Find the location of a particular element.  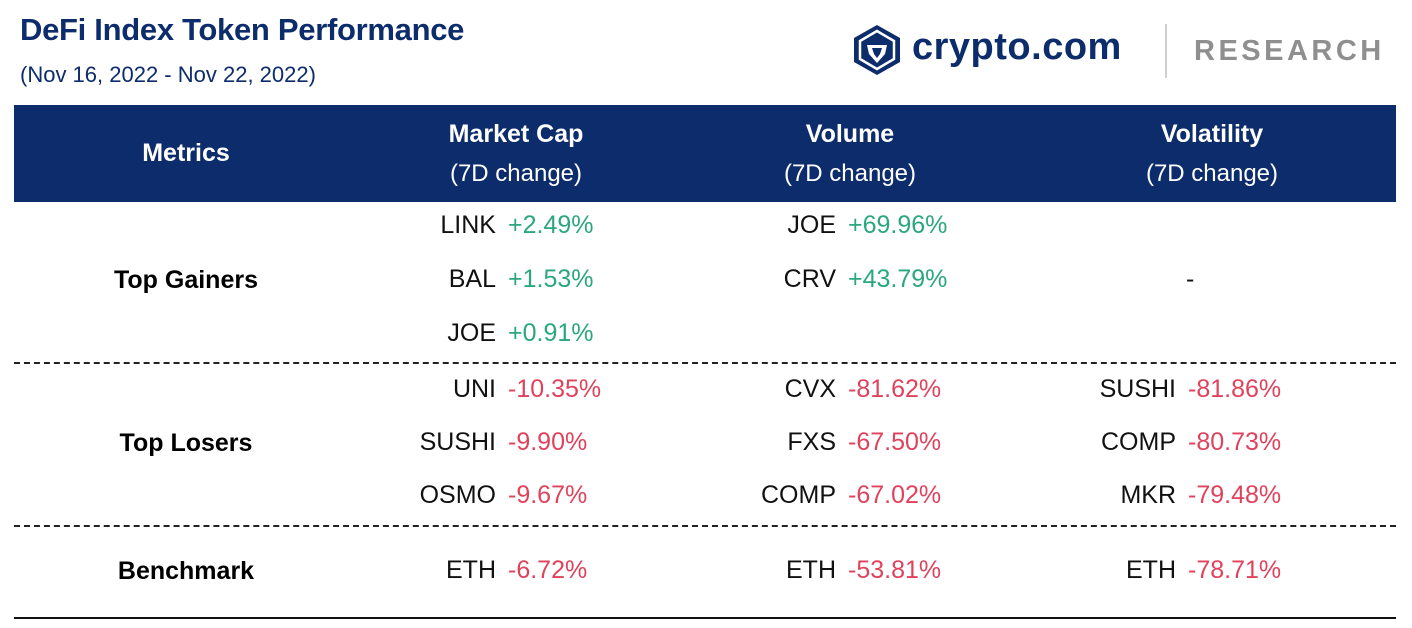

header-volatility-title: Volatility is located at coordinates (1212, 133).